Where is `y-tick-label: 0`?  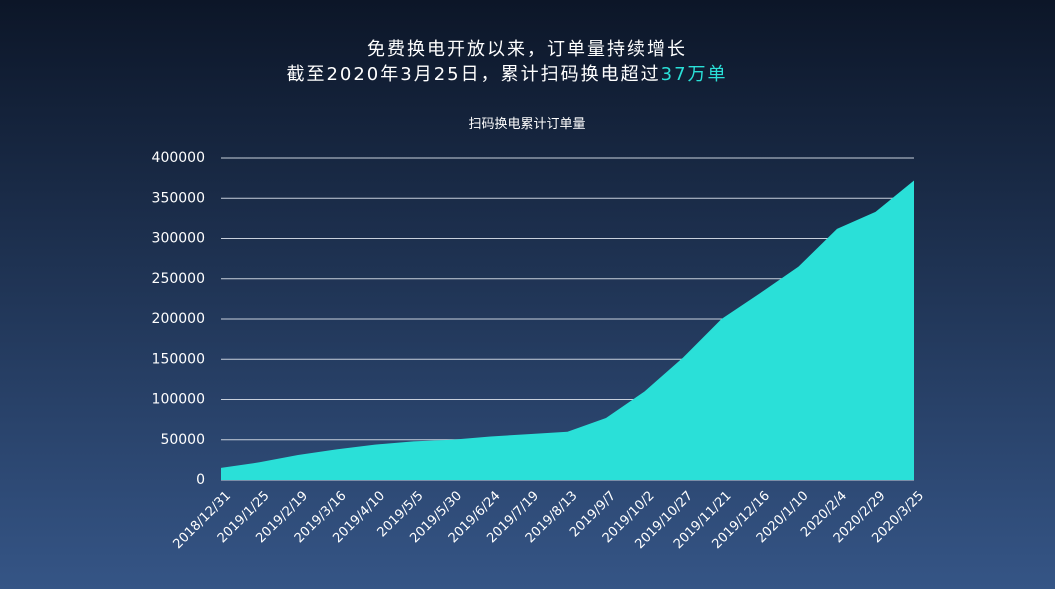
y-tick-label: 0 is located at coordinates (200, 480).